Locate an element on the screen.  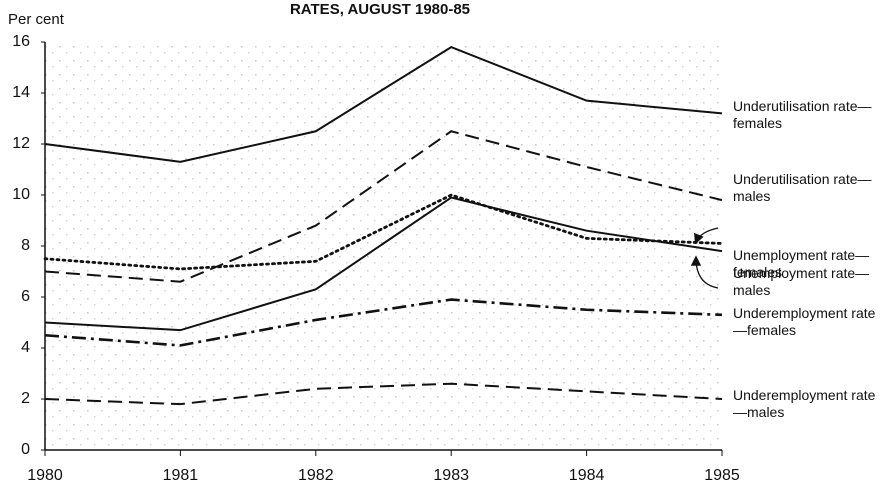
x-tick-label: 1982 is located at coordinates (316, 475).